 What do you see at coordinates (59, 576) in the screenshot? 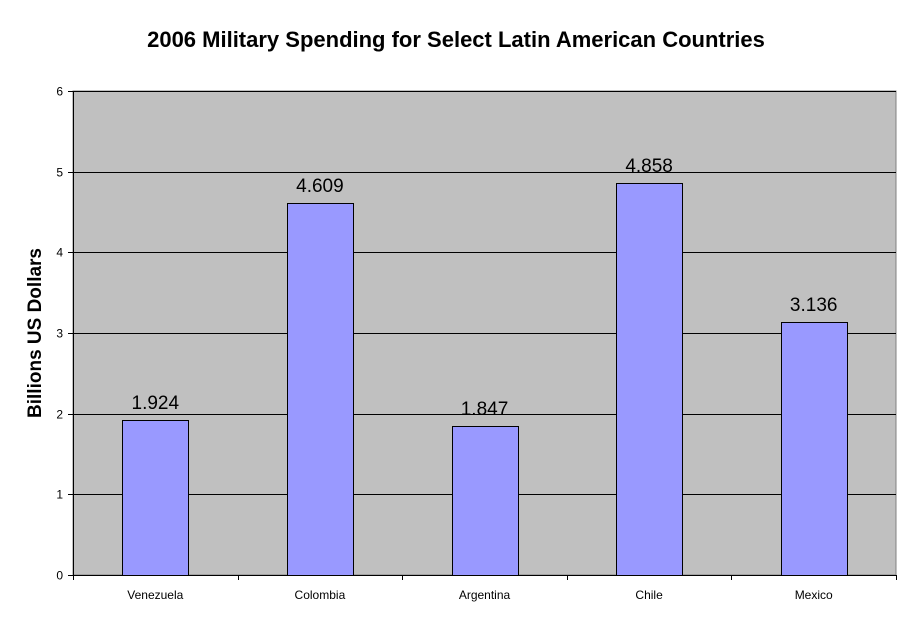
I see `y-tick-label: 0` at bounding box center [59, 576].